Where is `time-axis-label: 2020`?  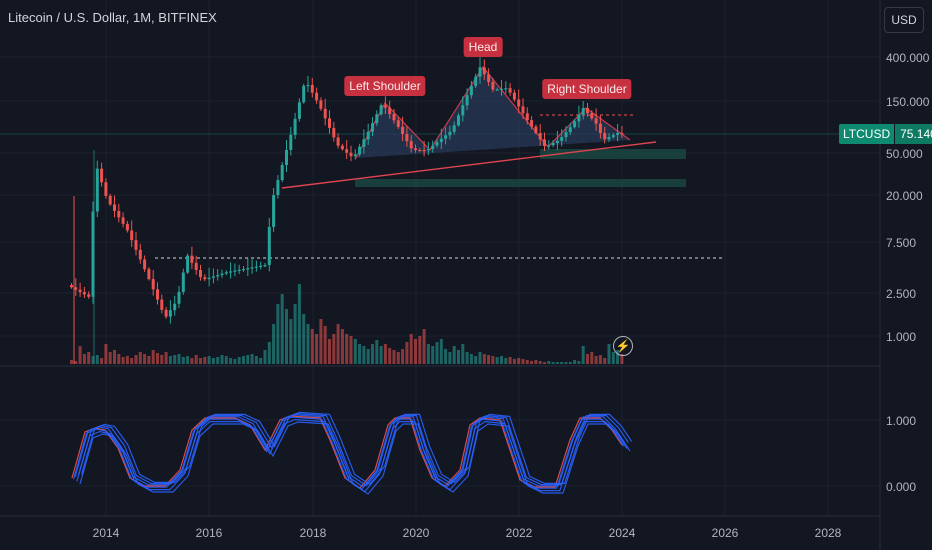
time-axis-label: 2020 is located at coordinates (416, 533).